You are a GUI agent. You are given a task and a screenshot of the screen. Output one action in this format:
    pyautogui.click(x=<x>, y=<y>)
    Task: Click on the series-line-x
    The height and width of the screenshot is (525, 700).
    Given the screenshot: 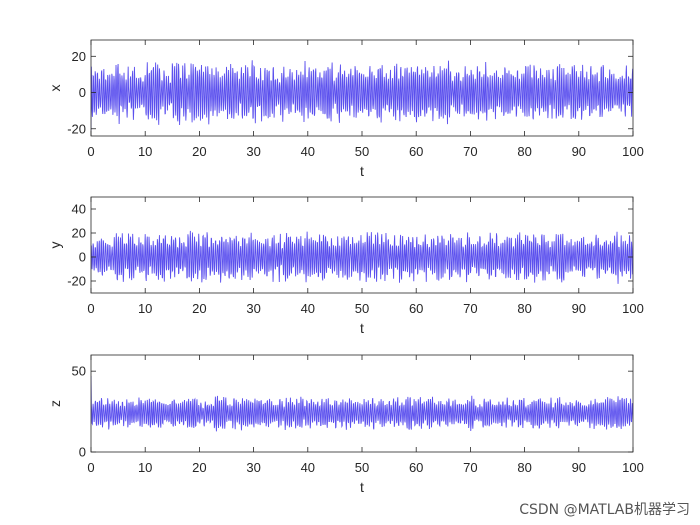 What is the action you would take?
    pyautogui.click(x=362, y=95)
    